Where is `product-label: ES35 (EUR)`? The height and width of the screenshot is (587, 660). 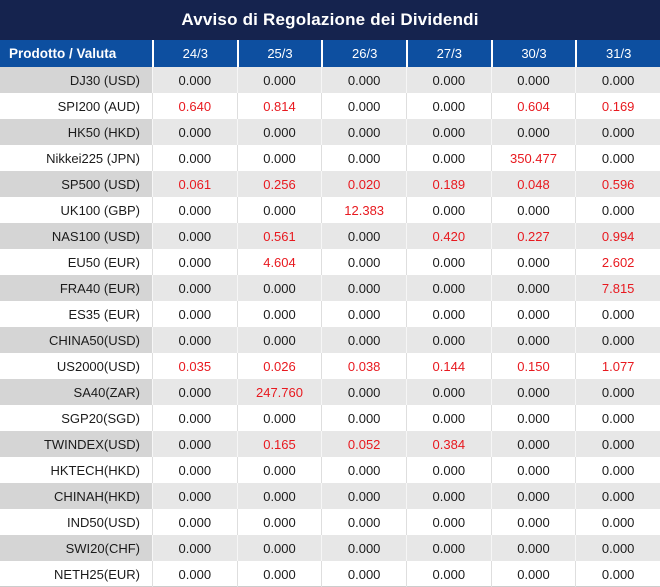 product-label: ES35 (EUR) is located at coordinates (104, 314).